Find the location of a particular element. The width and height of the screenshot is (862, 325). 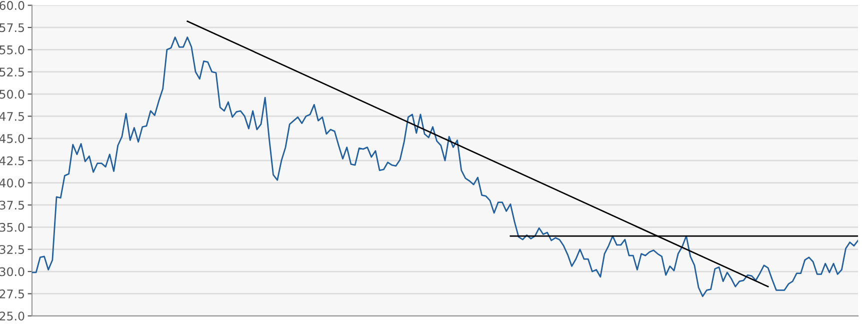

y-tick-label: 30.0 is located at coordinates (12, 271).